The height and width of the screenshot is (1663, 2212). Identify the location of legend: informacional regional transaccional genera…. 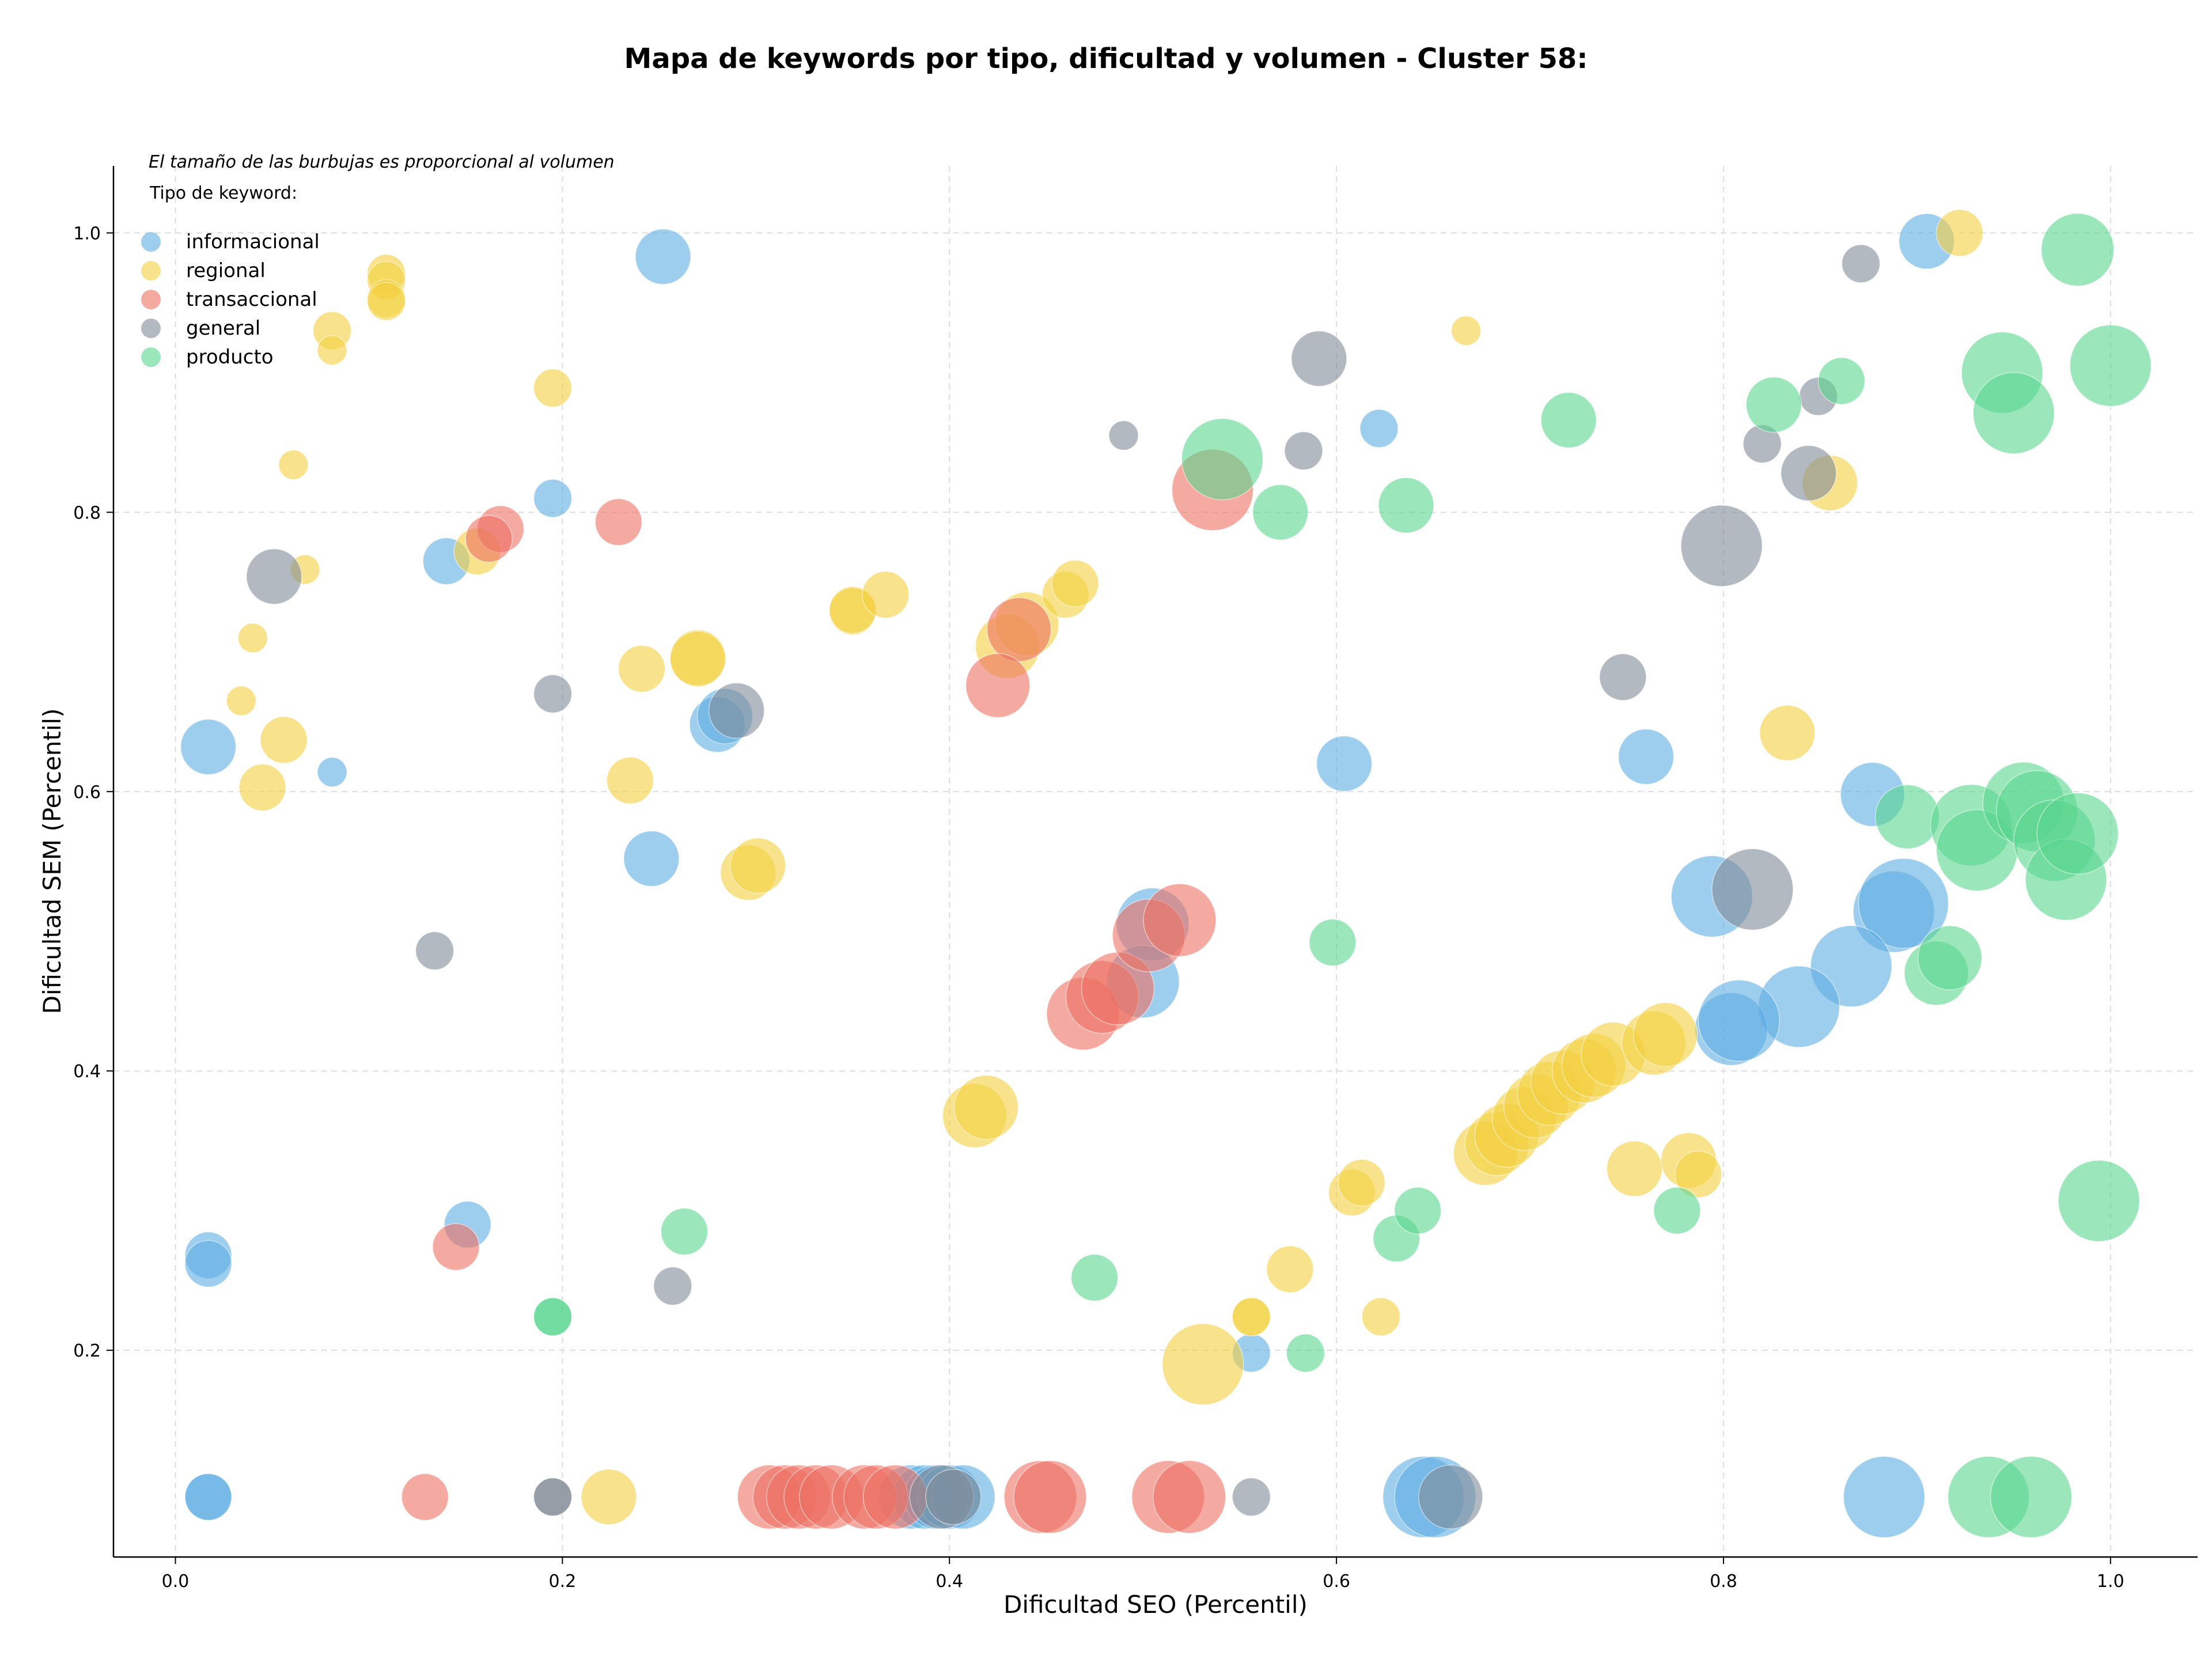
(230, 299).